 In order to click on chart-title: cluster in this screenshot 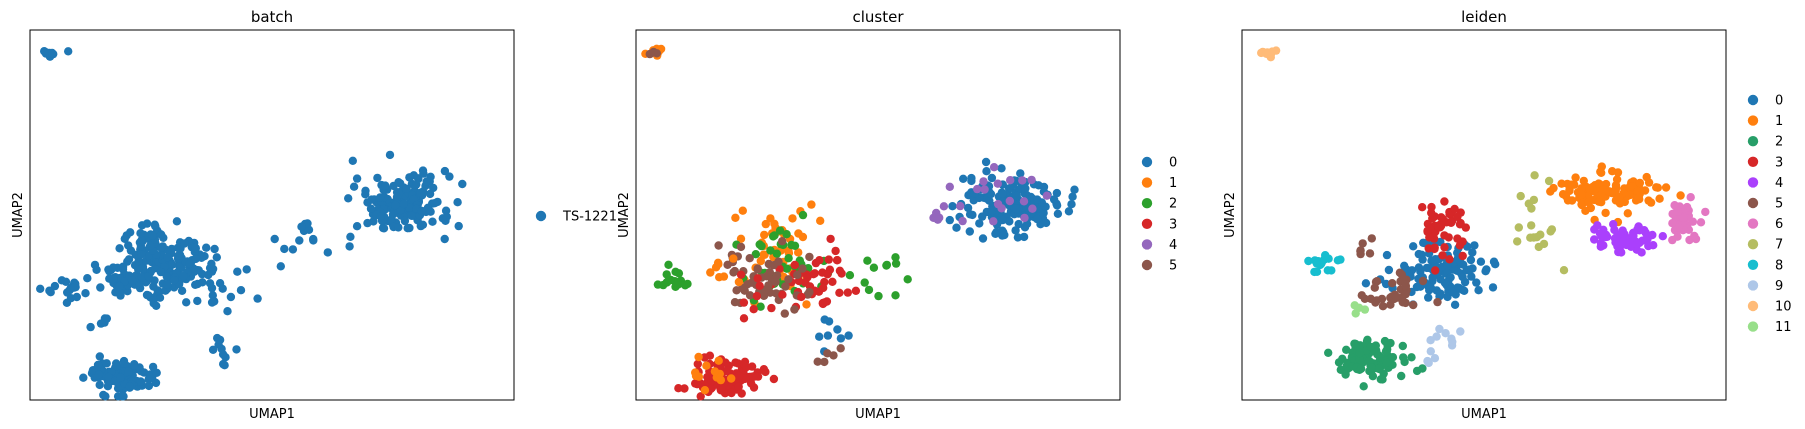, I will do `click(878, 17)`.